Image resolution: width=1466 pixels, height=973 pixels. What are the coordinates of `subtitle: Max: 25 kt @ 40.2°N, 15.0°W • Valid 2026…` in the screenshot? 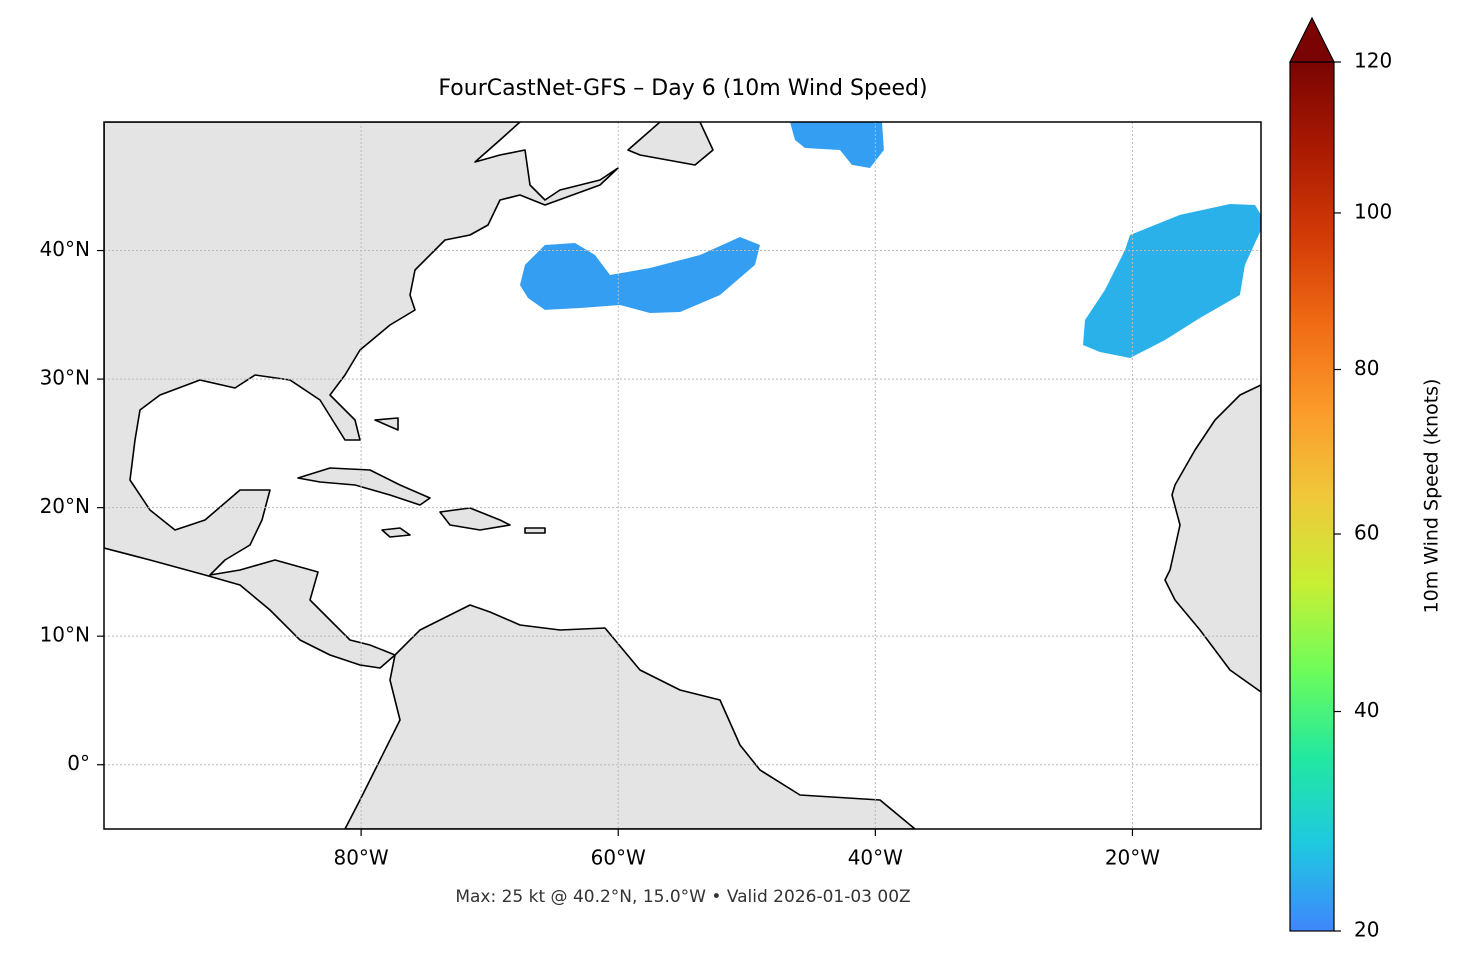 It's located at (682, 897).